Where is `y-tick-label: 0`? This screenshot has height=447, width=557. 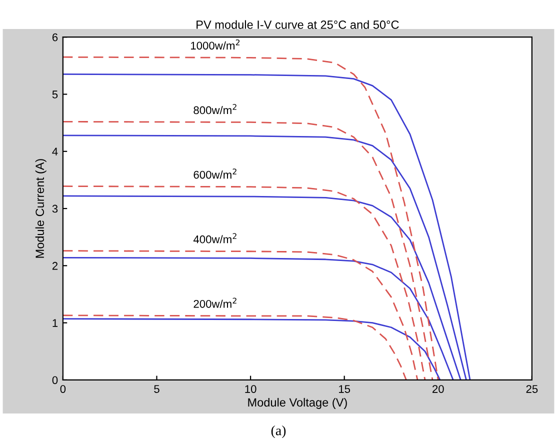 y-tick-label: 0 is located at coordinates (55, 380).